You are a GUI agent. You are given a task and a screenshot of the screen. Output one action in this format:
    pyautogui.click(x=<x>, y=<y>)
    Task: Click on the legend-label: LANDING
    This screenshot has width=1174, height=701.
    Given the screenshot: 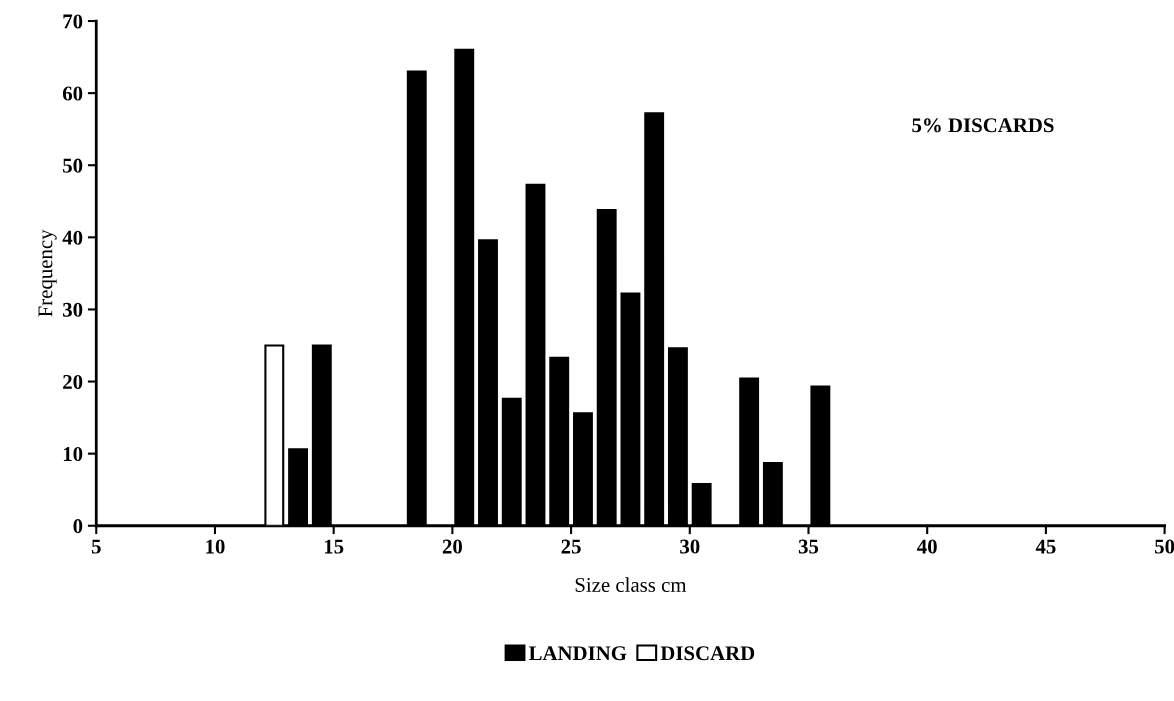 What is the action you would take?
    pyautogui.click(x=577, y=653)
    